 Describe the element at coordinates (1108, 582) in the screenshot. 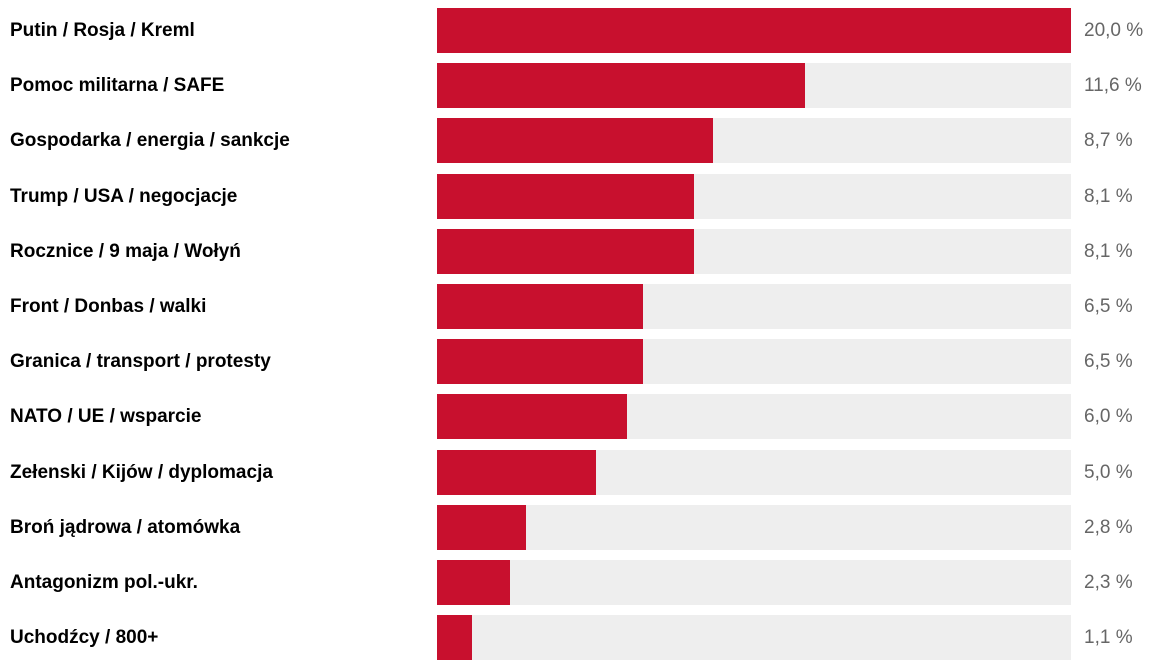

I see `value-label: 2,3 %` at that location.